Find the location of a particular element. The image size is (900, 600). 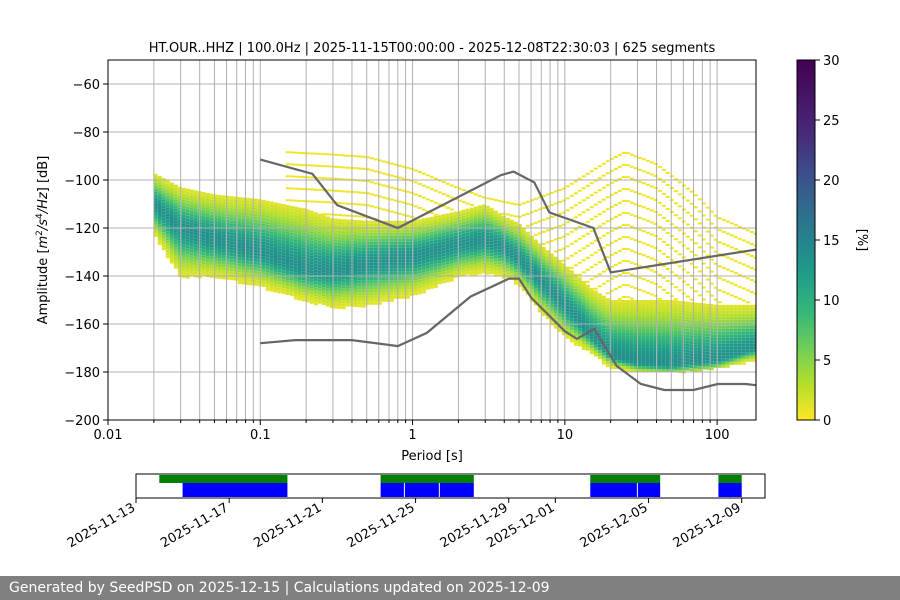

x-tick-label: 100 is located at coordinates (717, 435).